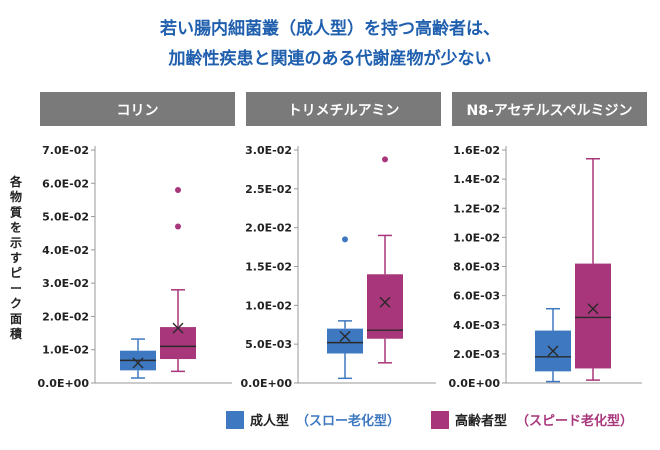 Image resolution: width=660 pixels, height=450 pixels. What do you see at coordinates (481, 421) in the screenshot?
I see `legend-elderly-label: 高齢者型` at bounding box center [481, 421].